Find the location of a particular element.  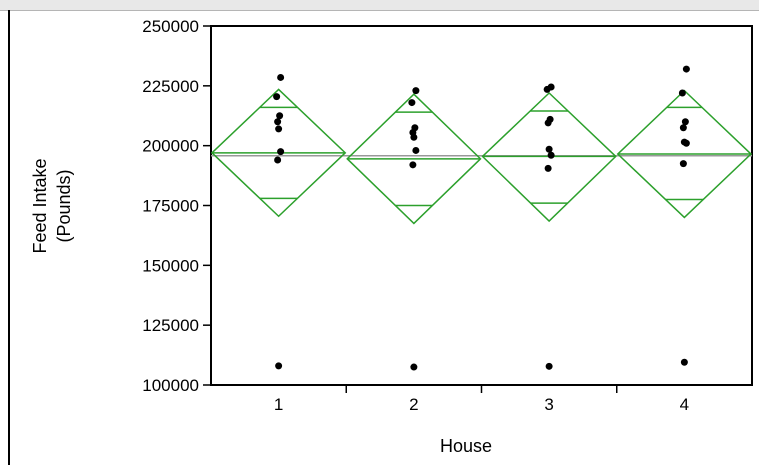

y-tick-label: 100000 is located at coordinates (170, 385).